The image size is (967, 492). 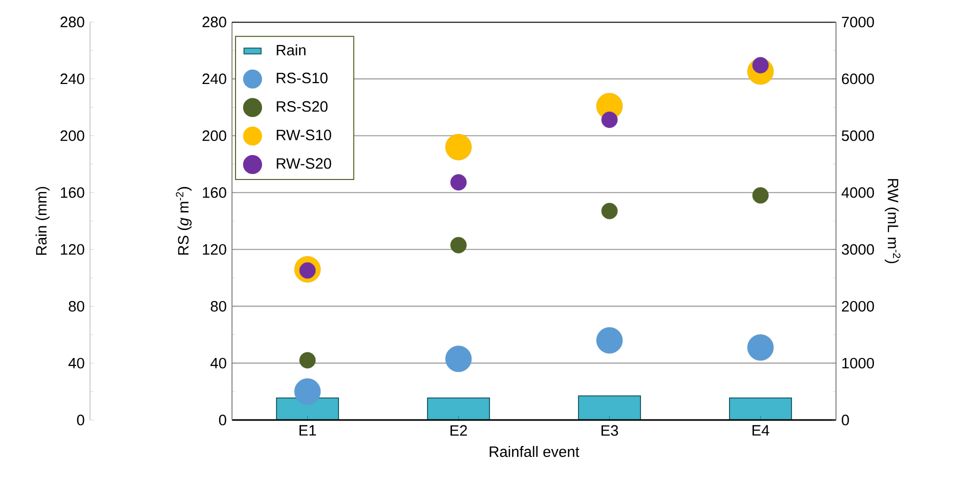 I want to click on y-tick-label: 240, so click(x=72, y=79).